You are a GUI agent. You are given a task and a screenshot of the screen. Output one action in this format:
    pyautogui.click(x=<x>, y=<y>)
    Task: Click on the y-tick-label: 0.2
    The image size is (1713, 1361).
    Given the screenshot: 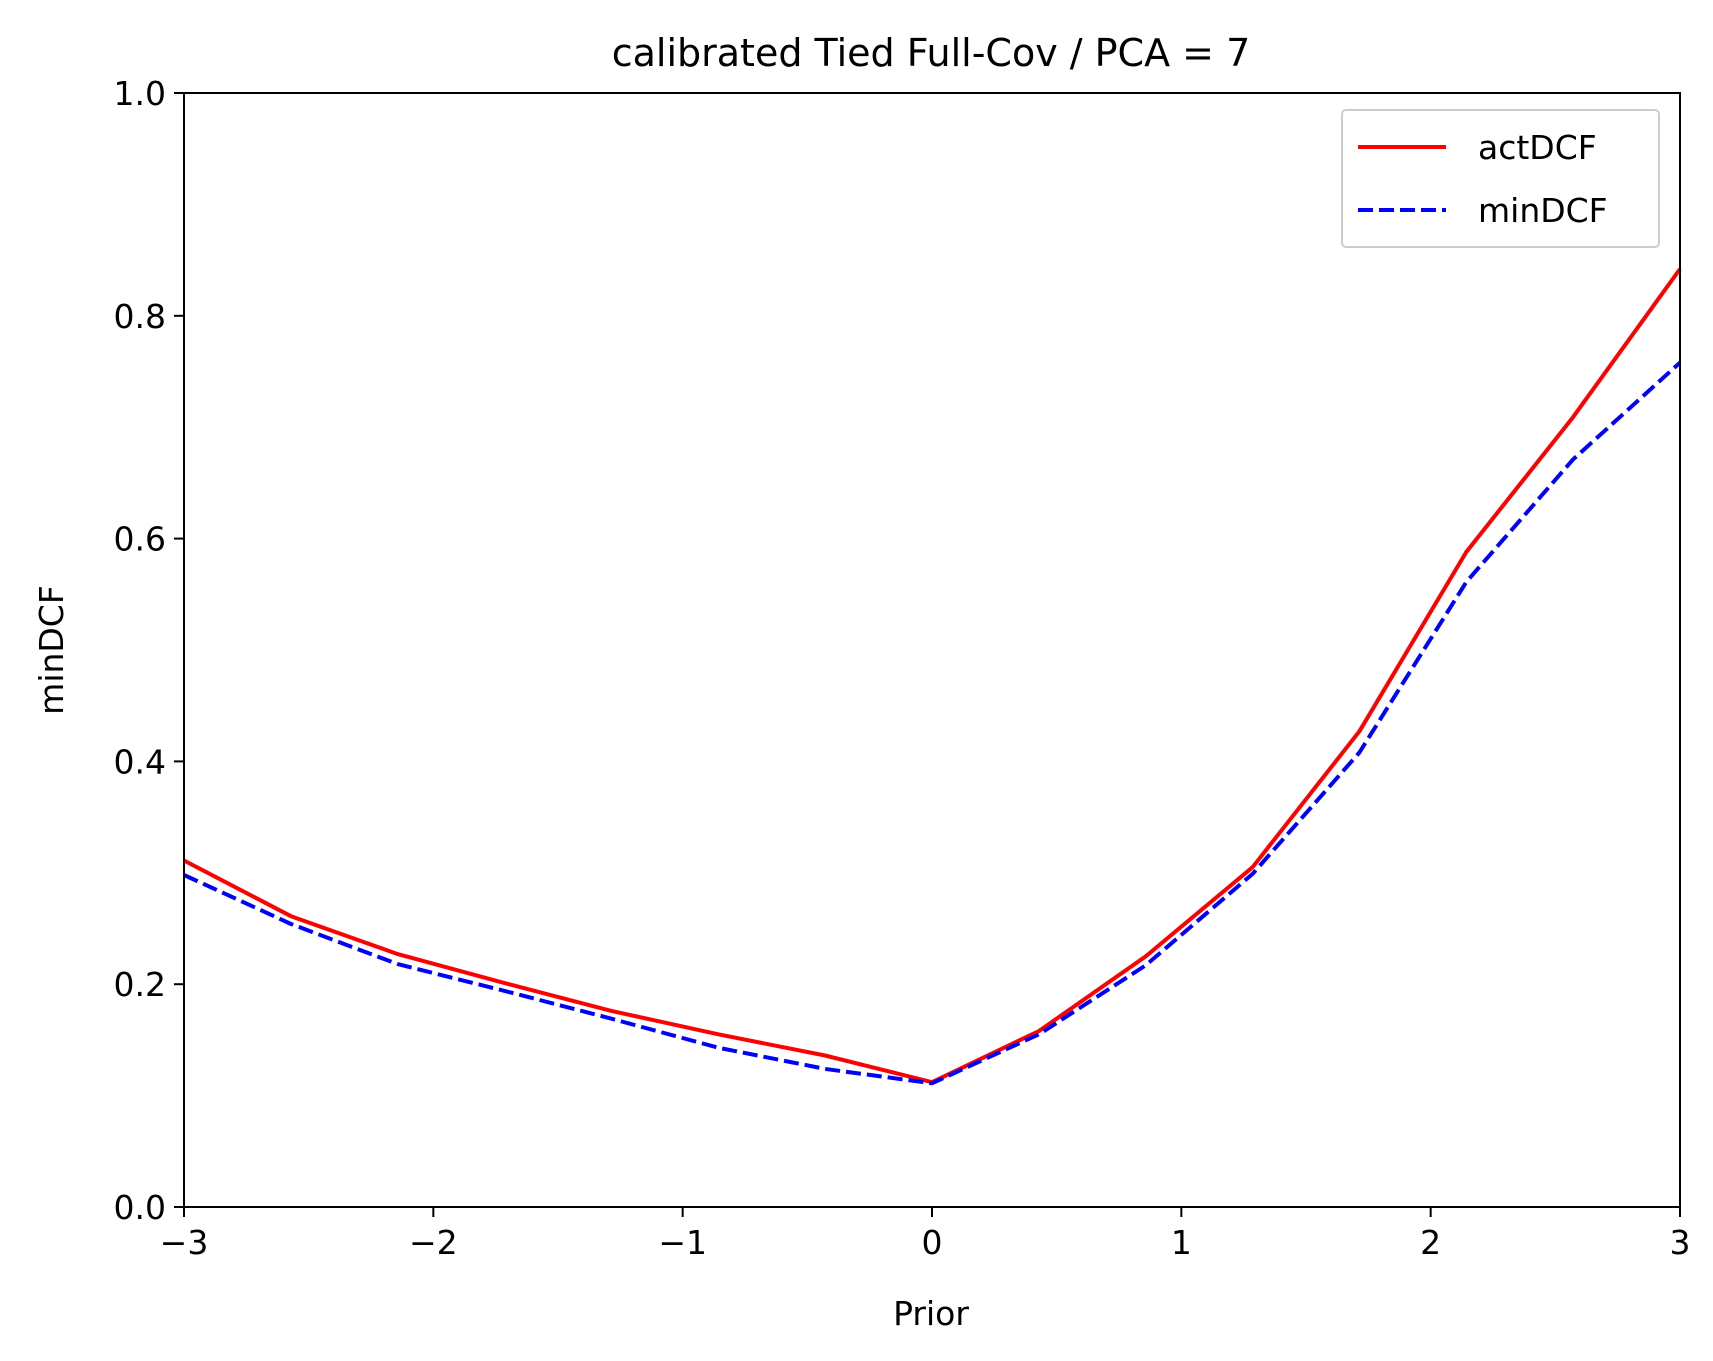 What is the action you would take?
    pyautogui.click(x=140, y=984)
    